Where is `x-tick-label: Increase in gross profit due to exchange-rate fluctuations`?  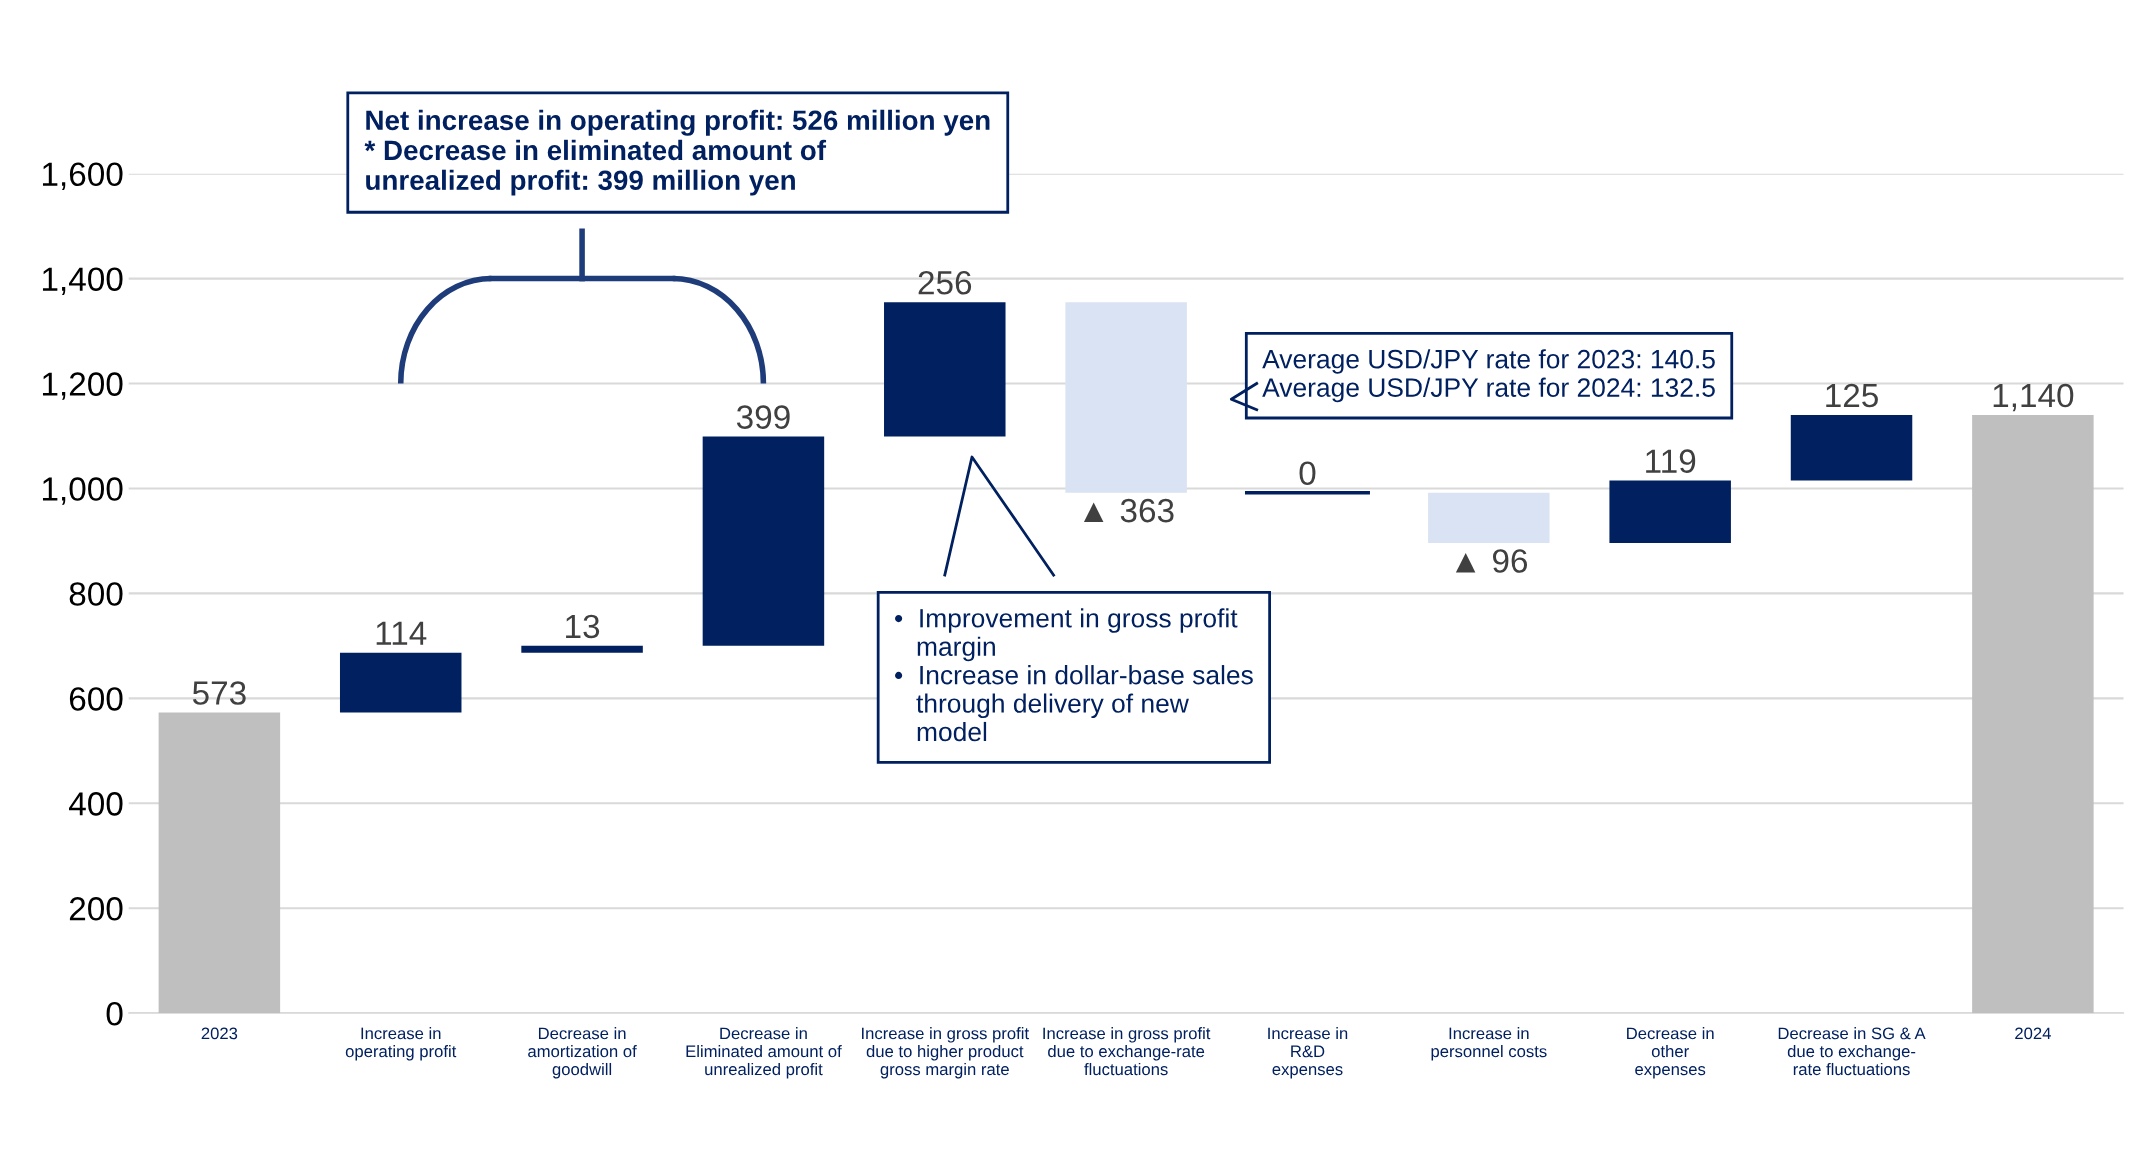
x-tick-label: Increase in gross profit due to exchange-rate fluctuations is located at coordinates (1127, 1051).